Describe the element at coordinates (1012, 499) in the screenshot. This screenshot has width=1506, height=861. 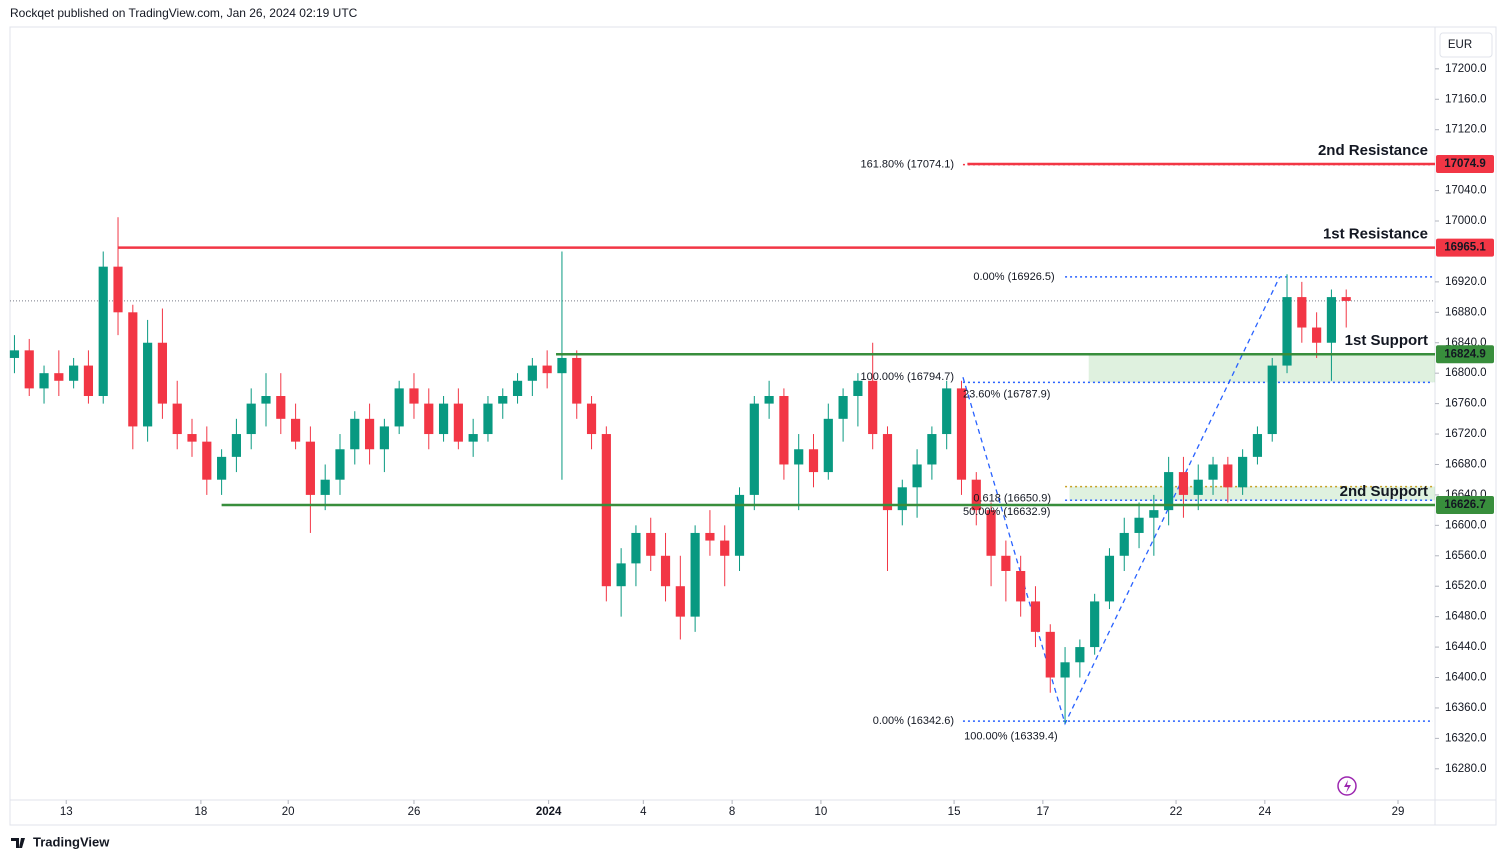
I see `fib-label: 0.618 (16650.9)` at that location.